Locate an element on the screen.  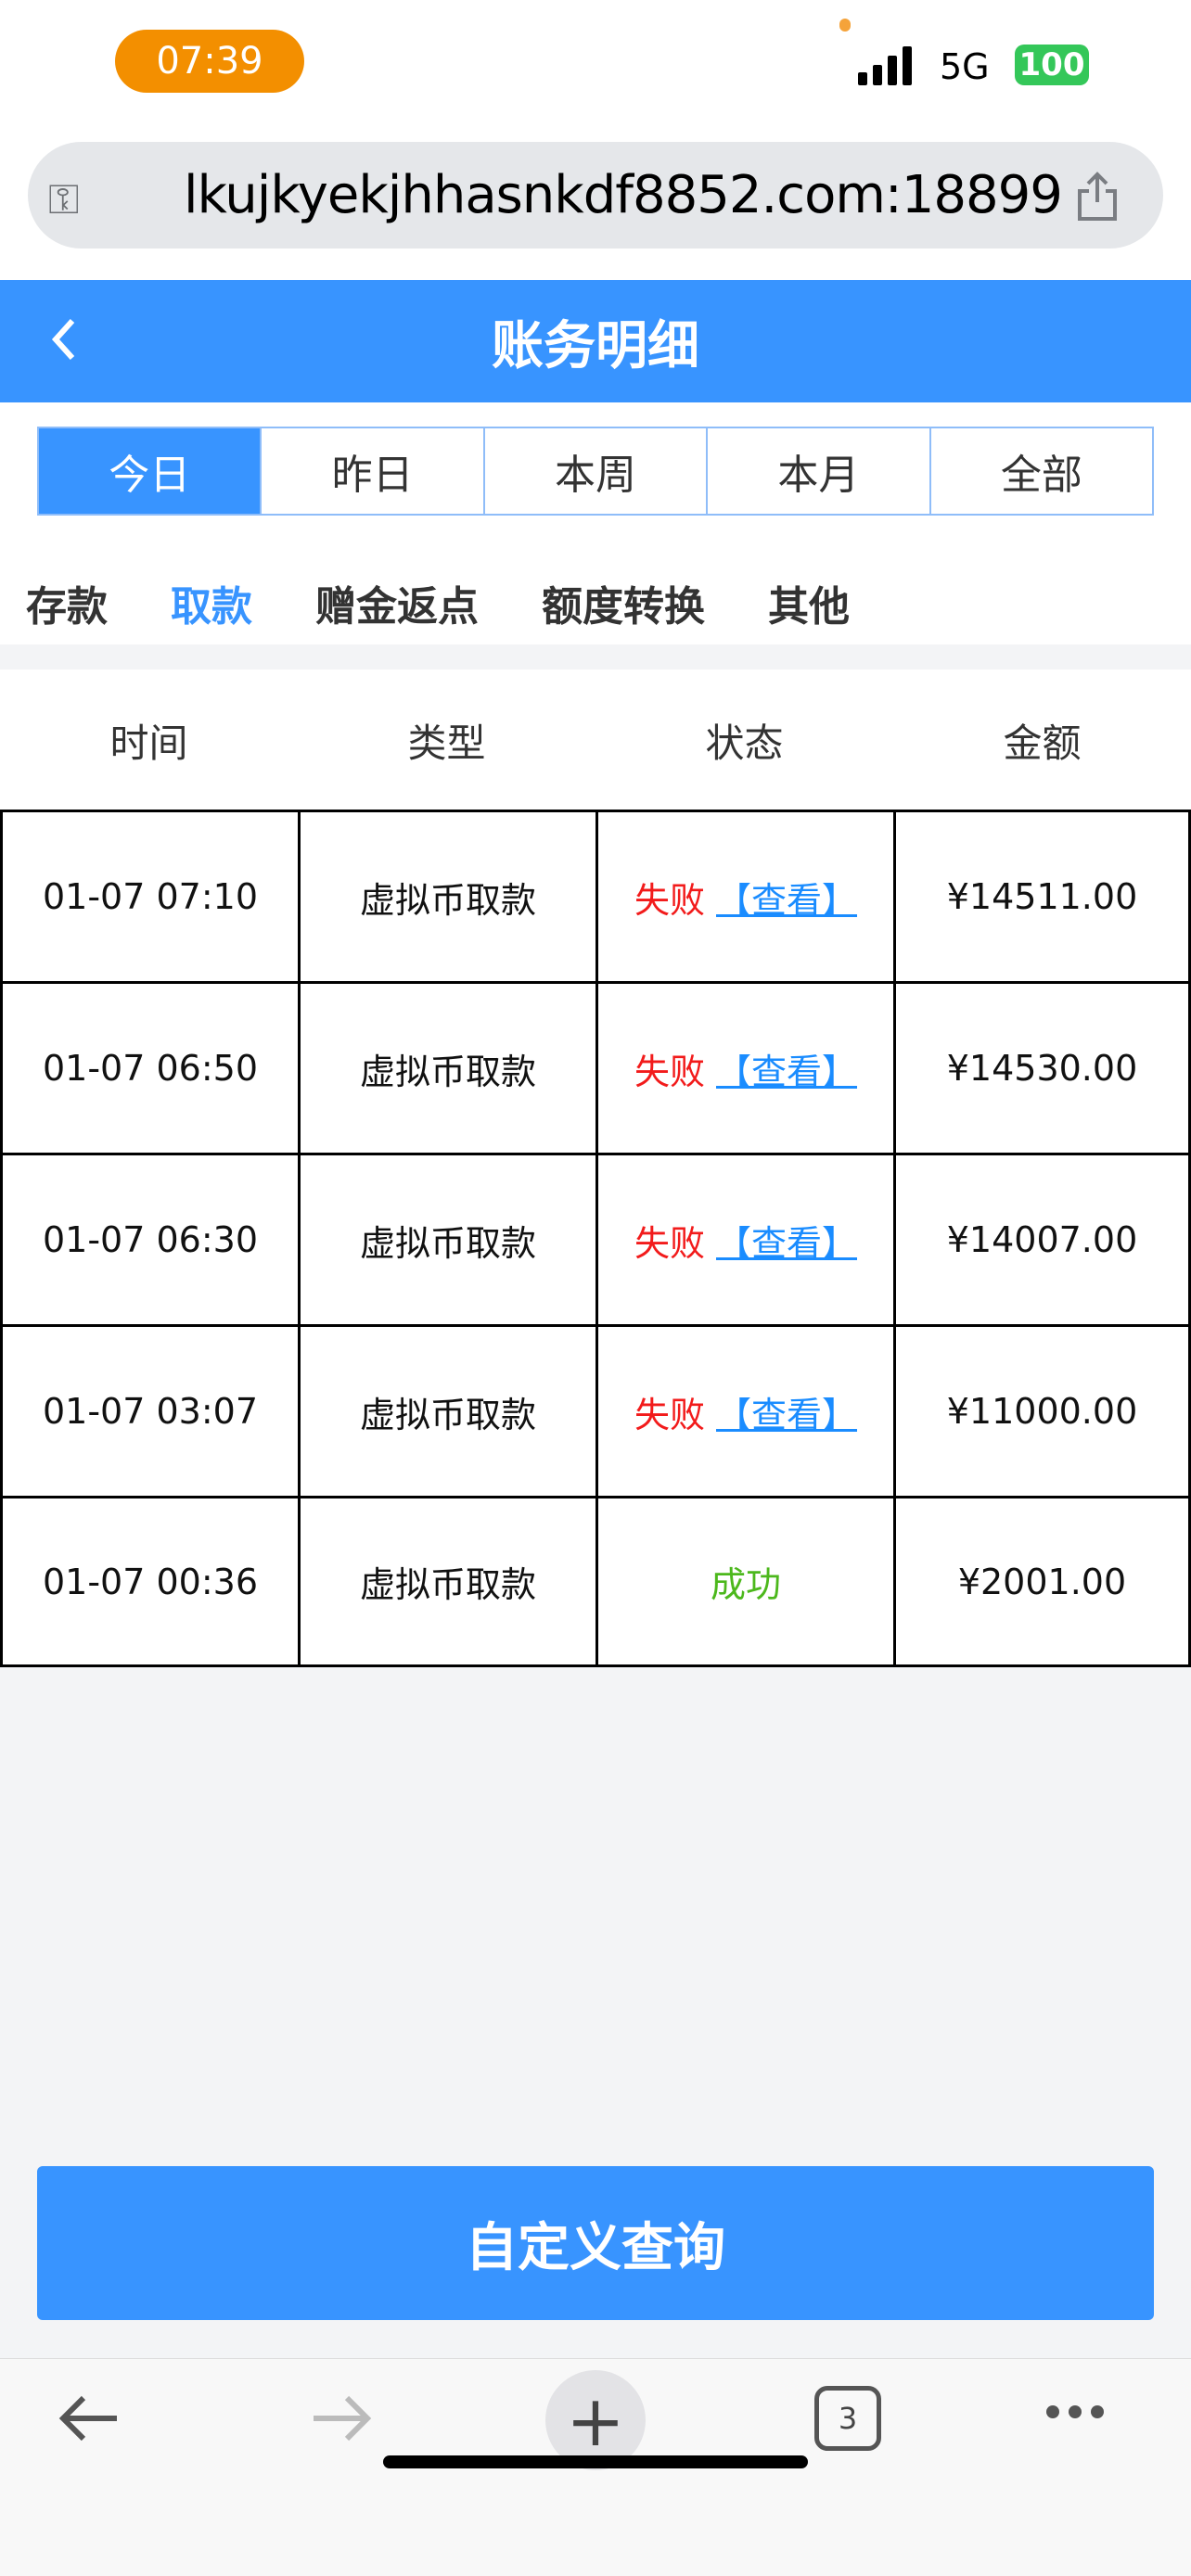
back-arrow-icon is located at coordinates (89, 2418).